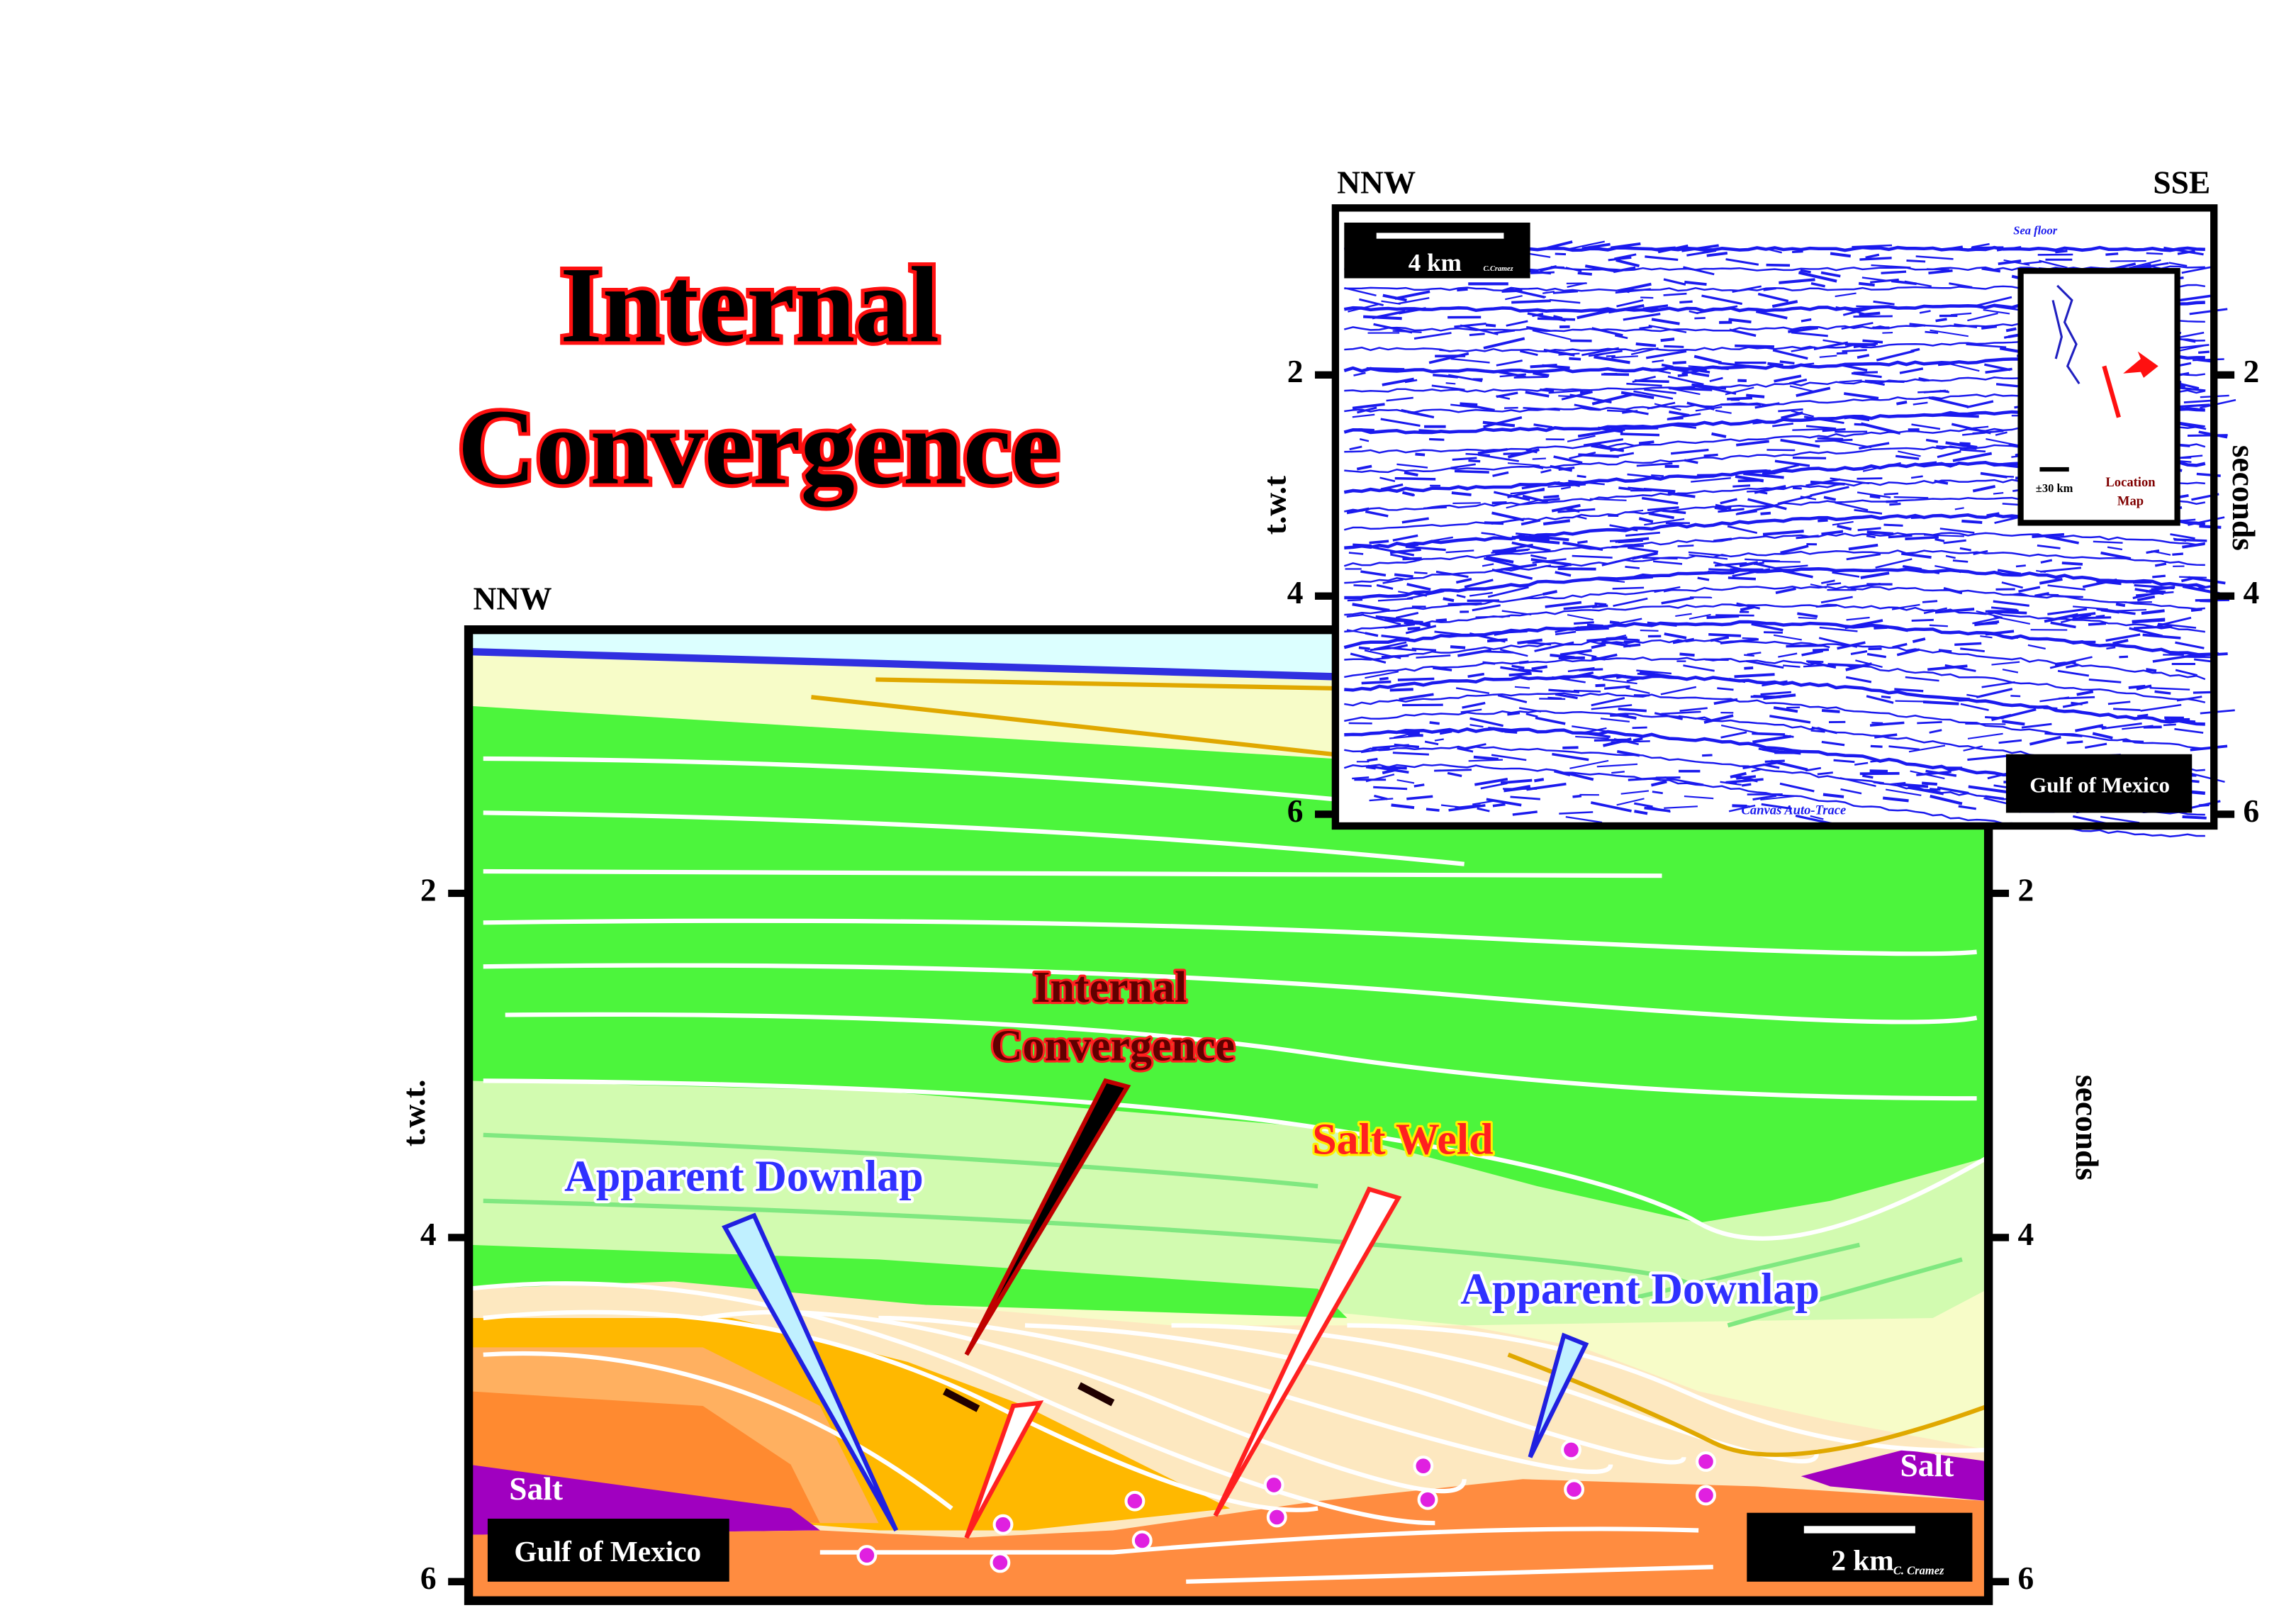  Describe the element at coordinates (1895, 1475) in the screenshot. I see `salt` at that location.